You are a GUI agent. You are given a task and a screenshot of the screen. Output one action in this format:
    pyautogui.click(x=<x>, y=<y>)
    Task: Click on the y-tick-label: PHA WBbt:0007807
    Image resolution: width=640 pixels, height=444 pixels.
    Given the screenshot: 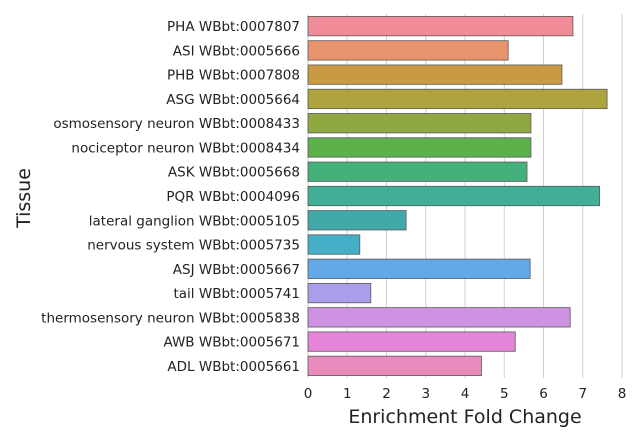 What is the action you would take?
    pyautogui.click(x=233, y=27)
    